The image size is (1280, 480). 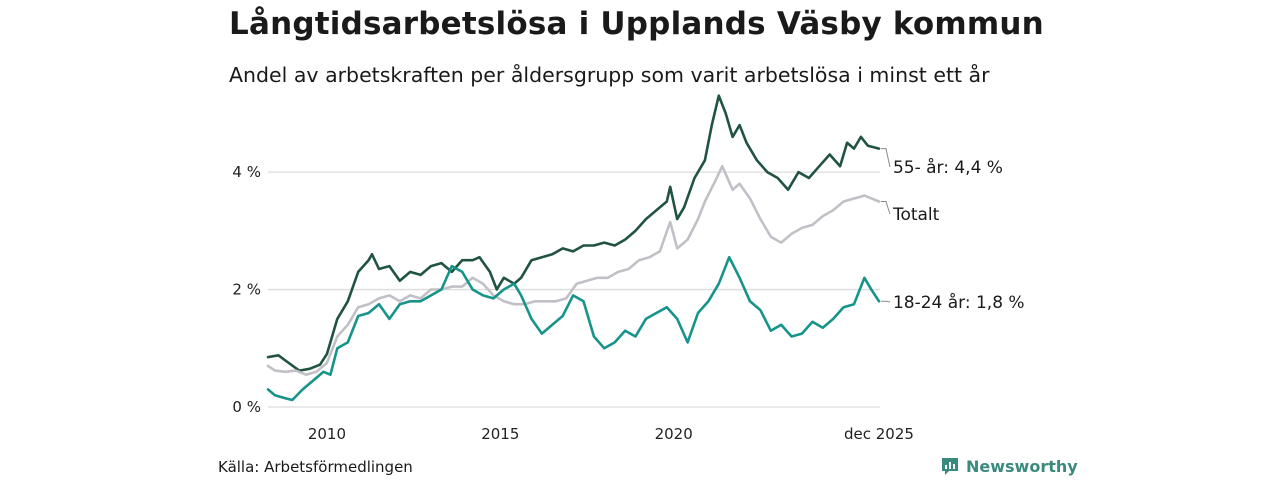 What do you see at coordinates (246, 407) in the screenshot?
I see `y-tick-label: 0 %` at bounding box center [246, 407].